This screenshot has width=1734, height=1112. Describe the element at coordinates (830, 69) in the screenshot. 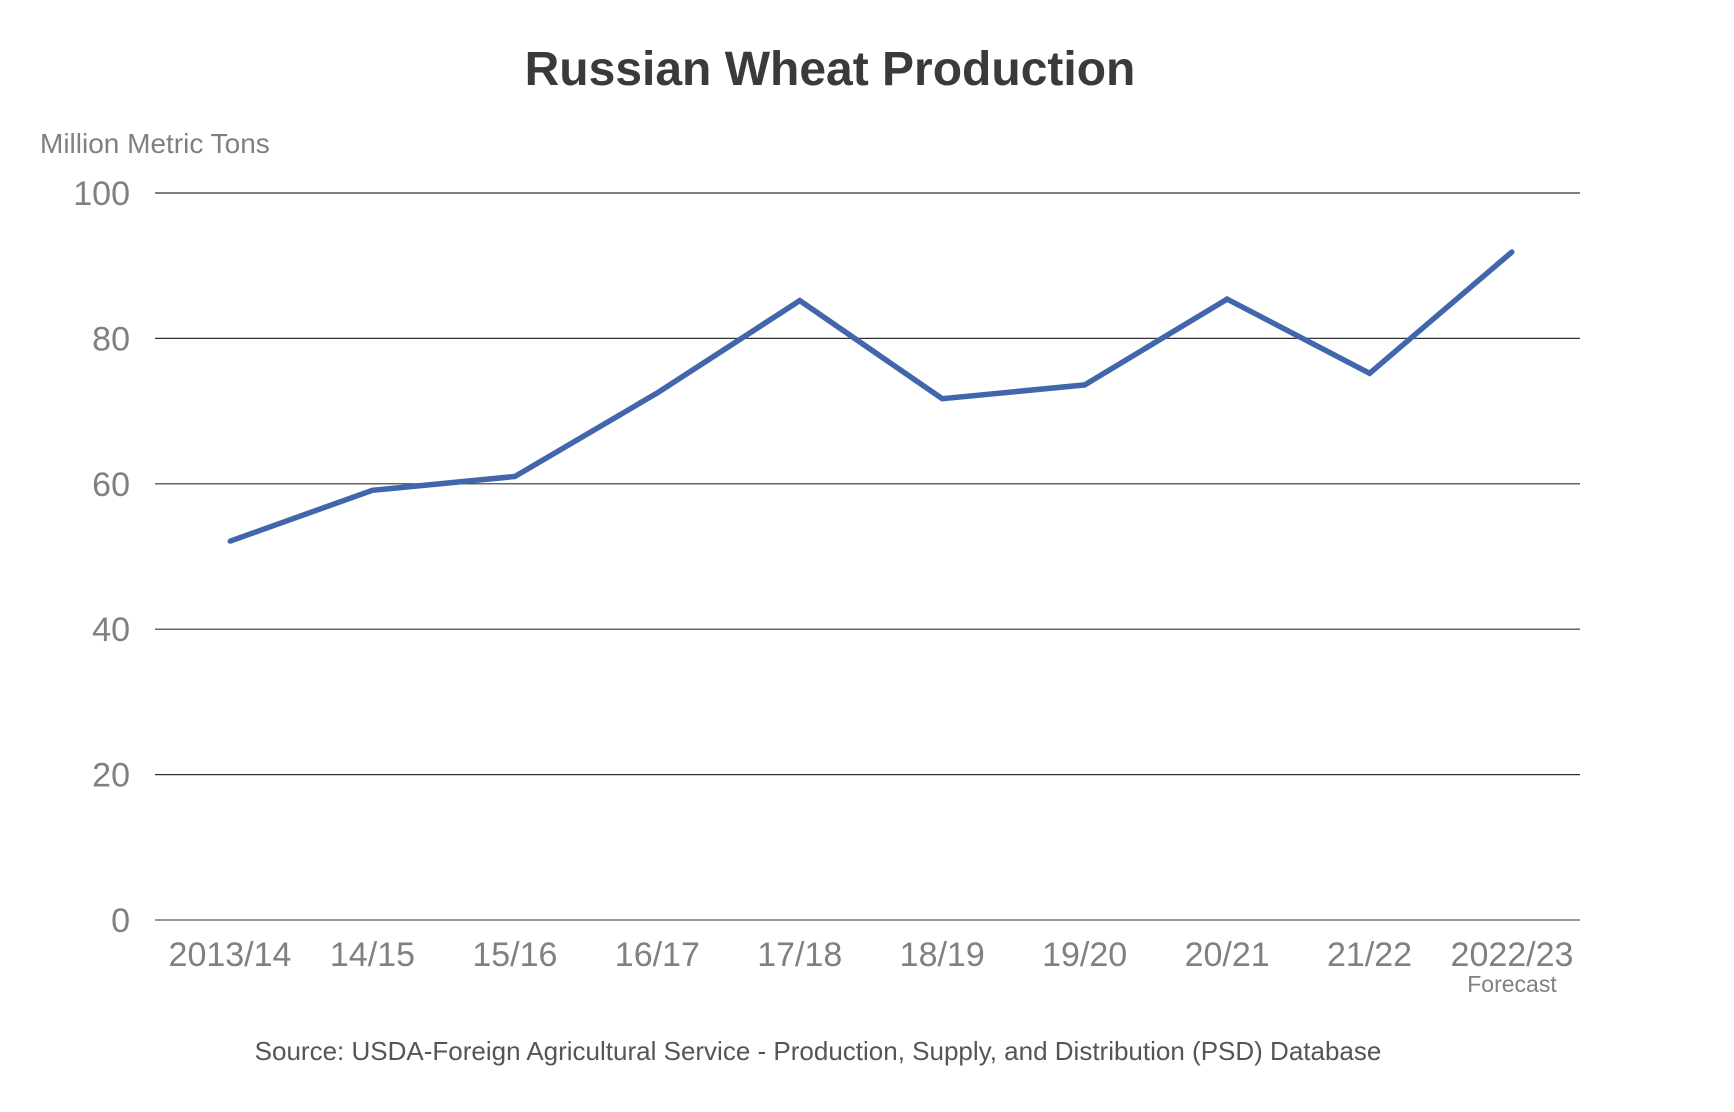

I see `chart-title: Russian Wheat Production` at that location.